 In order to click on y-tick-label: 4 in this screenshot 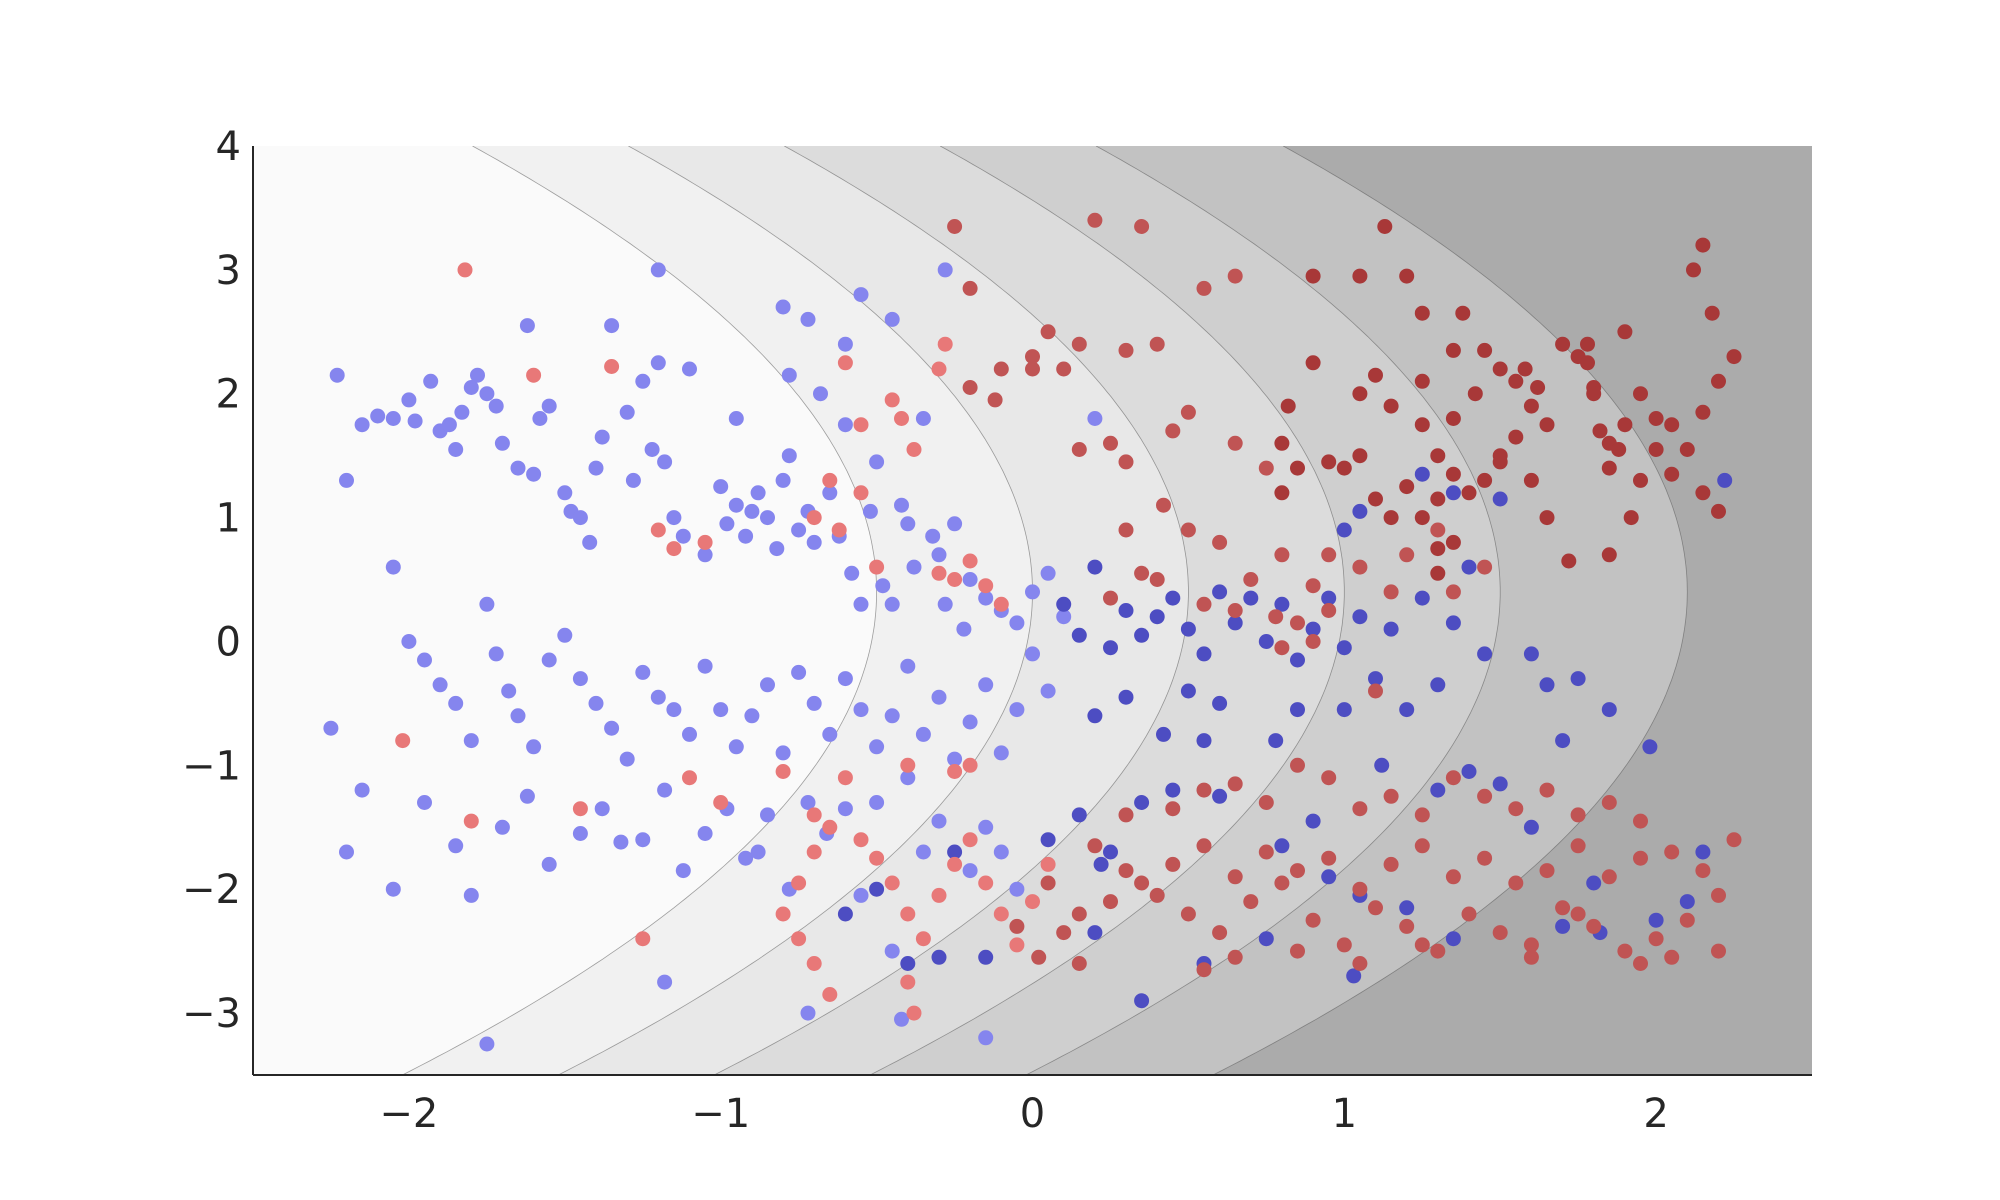, I will do `click(228, 147)`.